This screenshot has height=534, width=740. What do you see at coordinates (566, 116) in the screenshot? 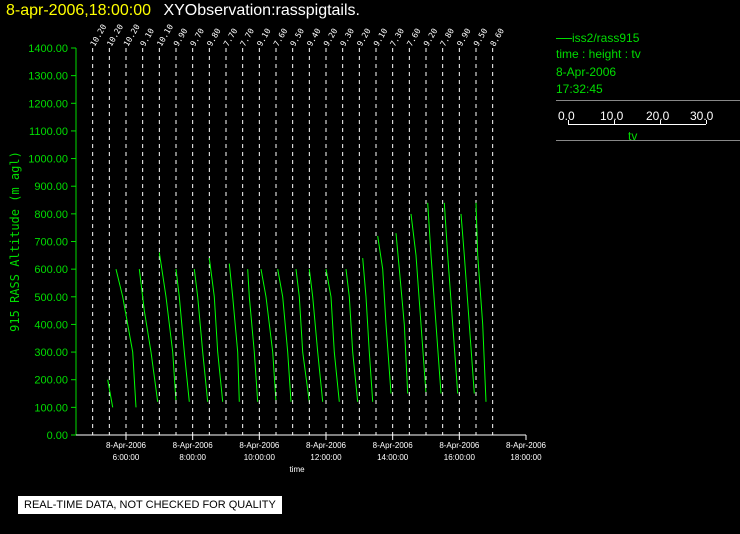
I see `legend-scale-tick-0: 0.0` at bounding box center [566, 116].